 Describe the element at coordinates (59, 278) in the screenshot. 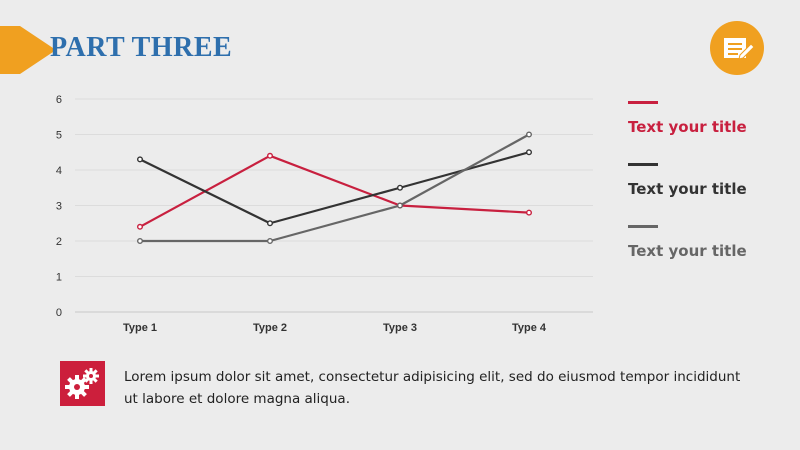

I see `y-tick-label-1: 1` at that location.